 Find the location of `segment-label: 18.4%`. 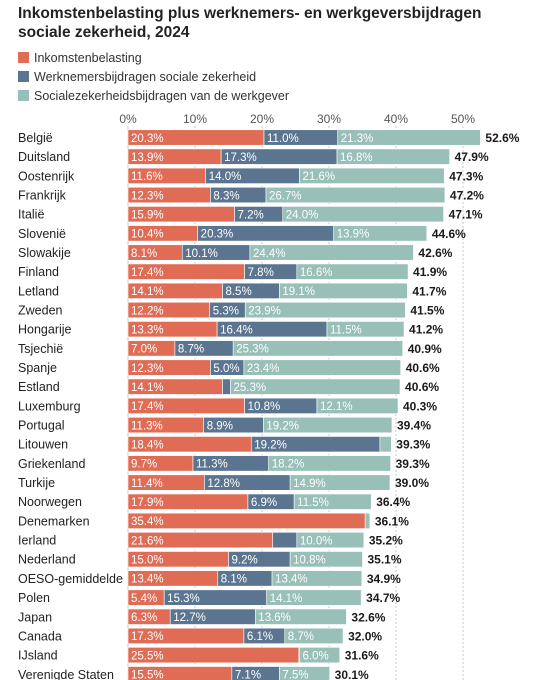

segment-label: 18.4% is located at coordinates (147, 446).